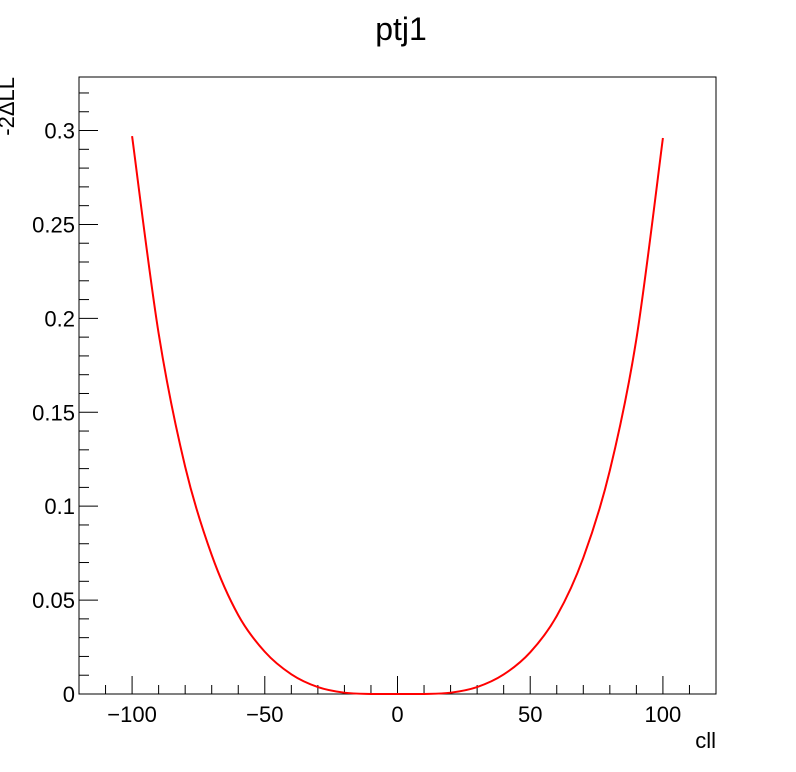  I want to click on y-tick-label: 0.3, so click(59, 131).